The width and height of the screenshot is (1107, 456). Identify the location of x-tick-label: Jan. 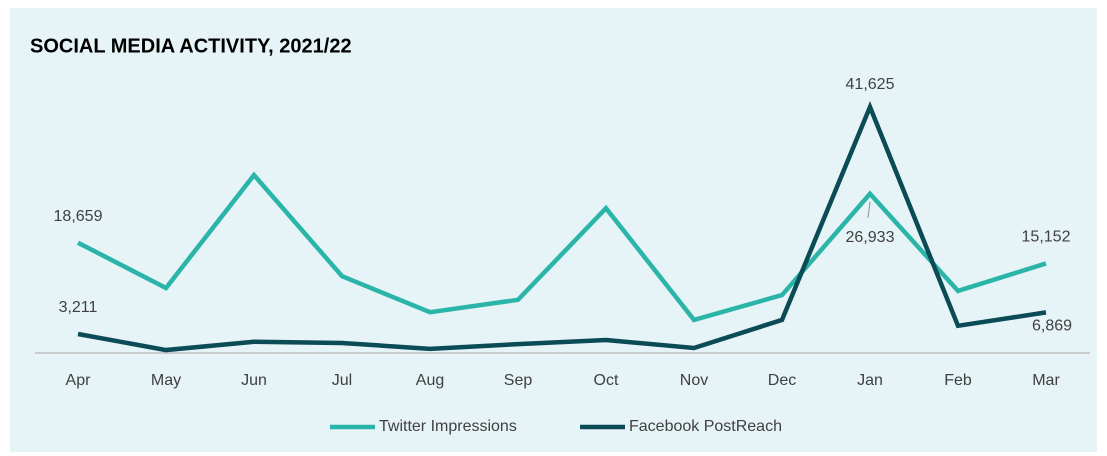
(870, 380).